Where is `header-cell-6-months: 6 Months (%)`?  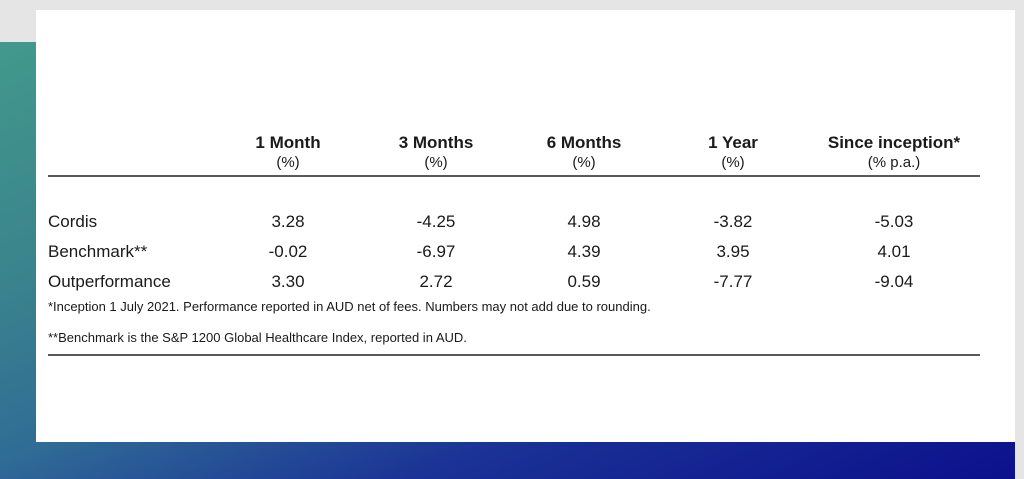 header-cell-6-months: 6 Months (%) is located at coordinates (584, 154).